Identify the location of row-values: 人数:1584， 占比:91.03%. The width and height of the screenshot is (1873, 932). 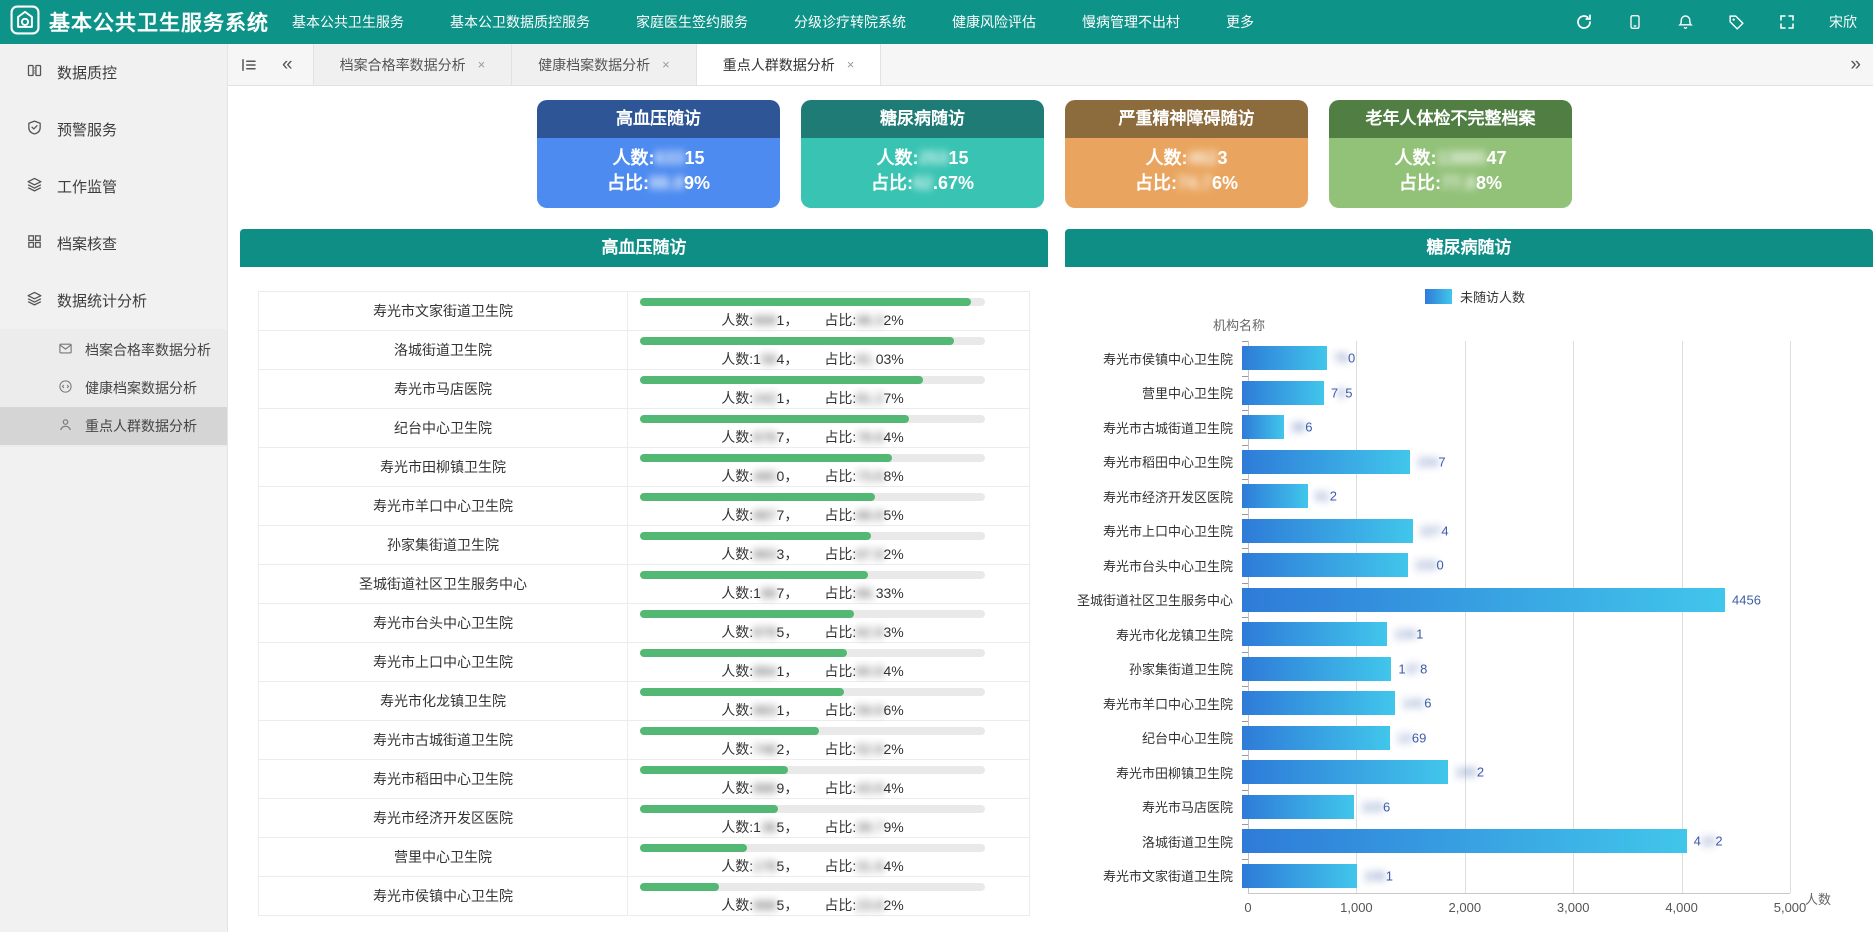
(828, 350).